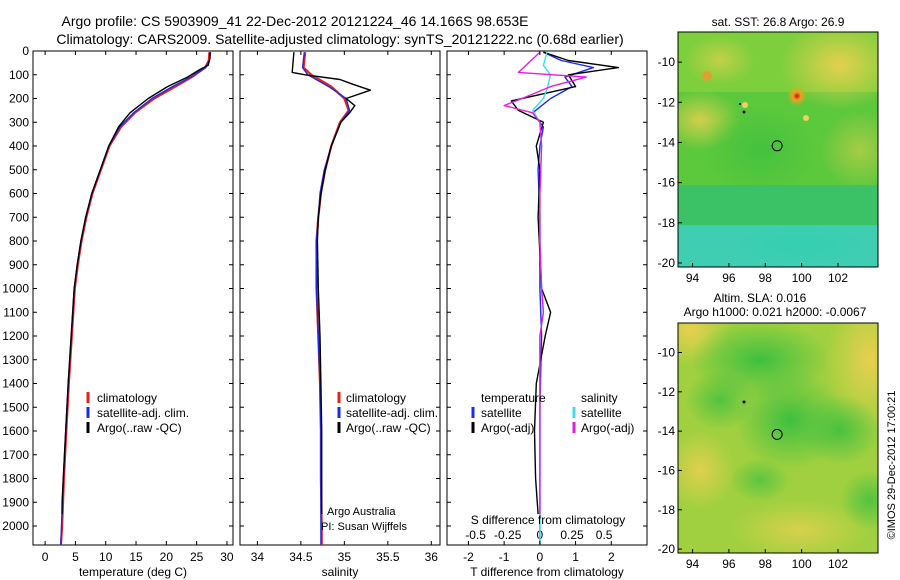 Image resolution: width=900 pixels, height=580 pixels. I want to click on sst-map-title: sat. SST: 26.8 Argo: 26.9, so click(778, 22).